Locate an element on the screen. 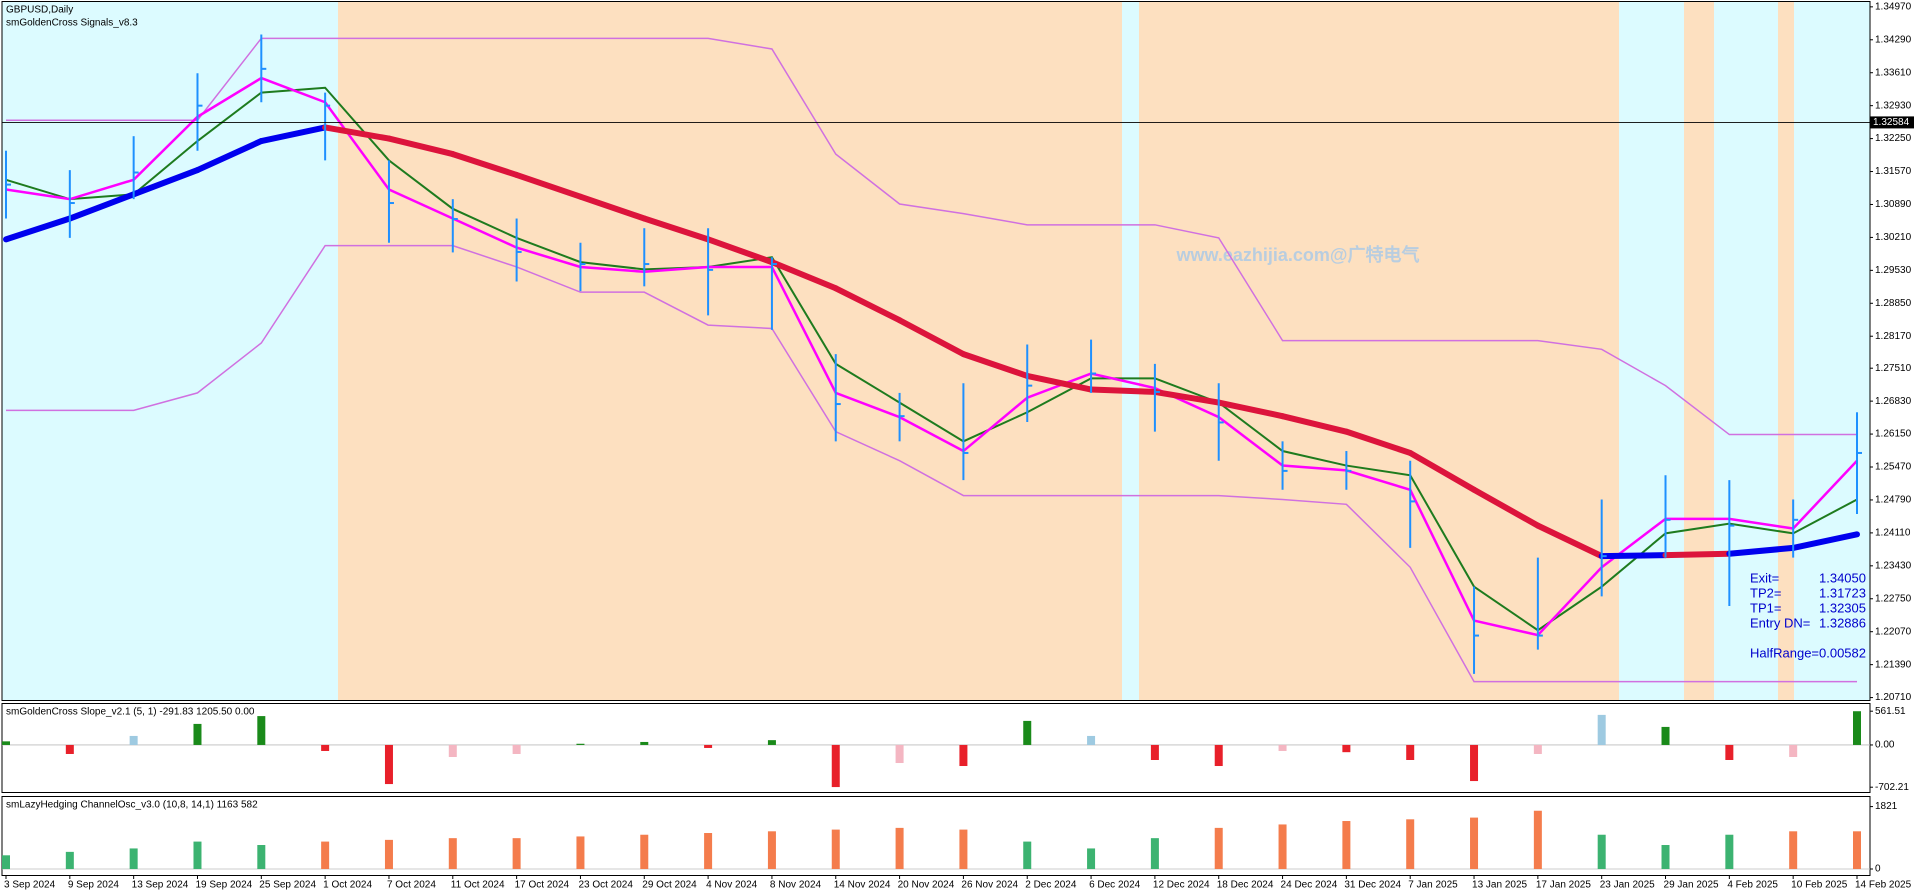 Image resolution: width=1916 pixels, height=896 pixels. y-tick-label: 1.34290 is located at coordinates (1893, 39).